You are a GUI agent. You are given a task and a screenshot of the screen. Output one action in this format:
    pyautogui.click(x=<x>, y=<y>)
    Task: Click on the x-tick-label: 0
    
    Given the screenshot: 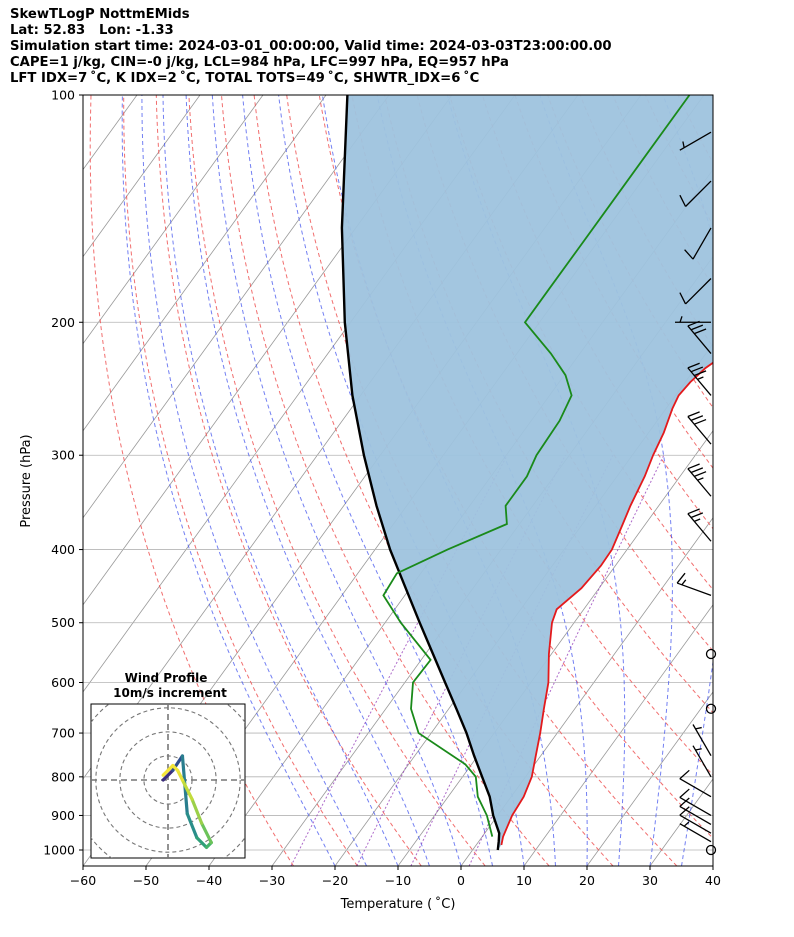 What is the action you would take?
    pyautogui.click(x=461, y=880)
    